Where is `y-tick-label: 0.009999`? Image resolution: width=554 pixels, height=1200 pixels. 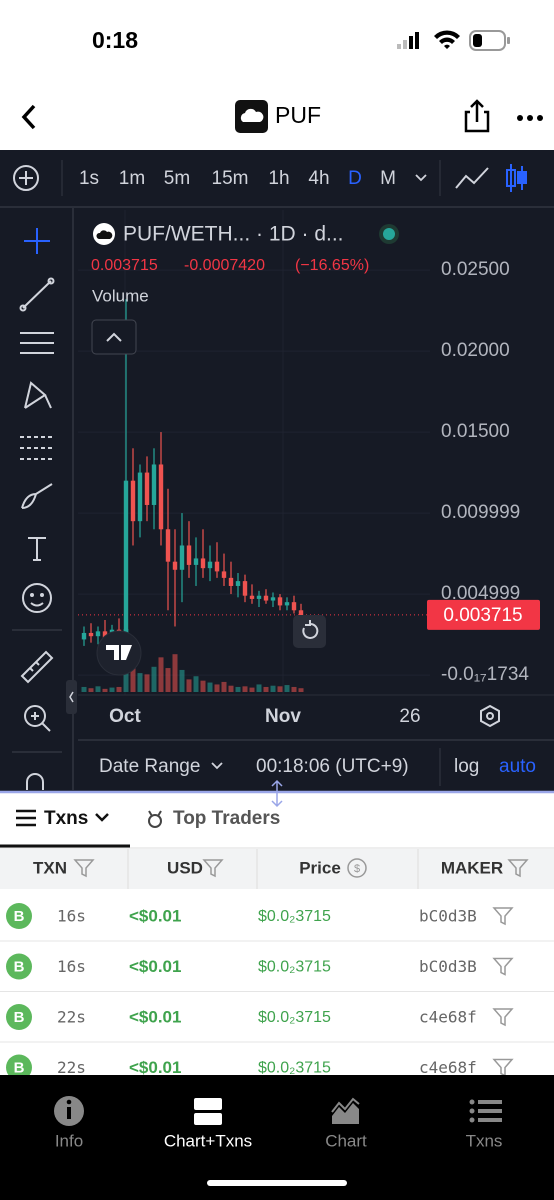 y-tick-label: 0.009999 is located at coordinates (480, 512).